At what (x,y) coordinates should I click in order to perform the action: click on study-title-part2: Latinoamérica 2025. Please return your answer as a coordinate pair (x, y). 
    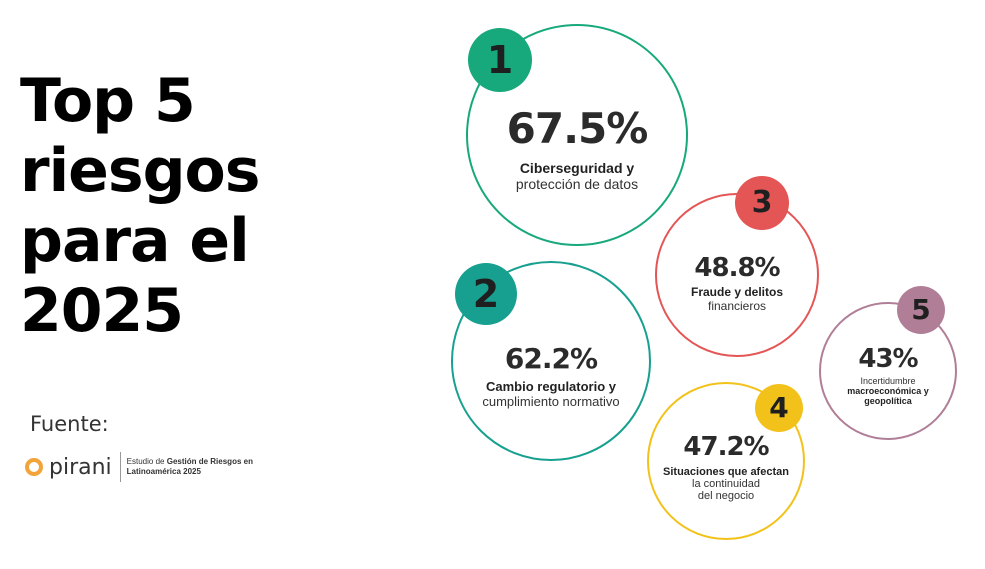
    Looking at the image, I should click on (163, 471).